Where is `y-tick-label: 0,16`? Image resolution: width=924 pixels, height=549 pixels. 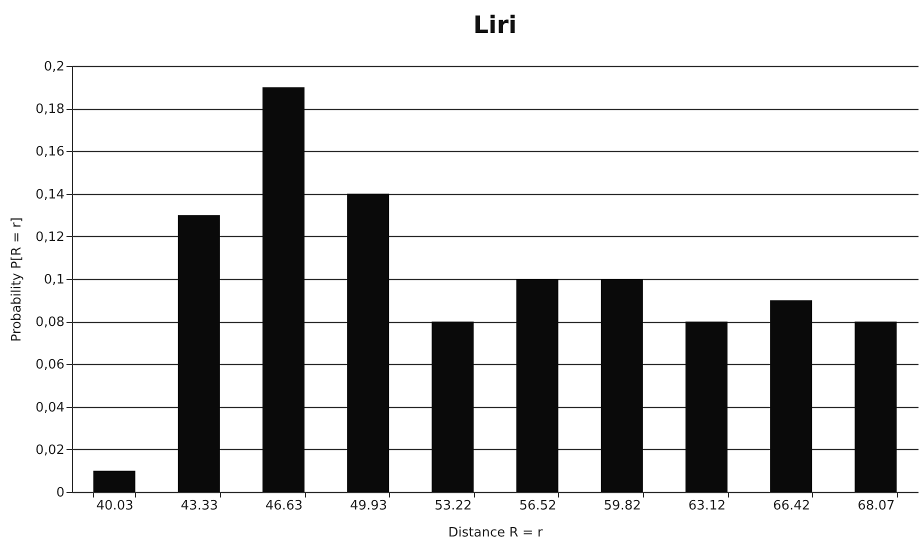
y-tick-label: 0,16 is located at coordinates (50, 152).